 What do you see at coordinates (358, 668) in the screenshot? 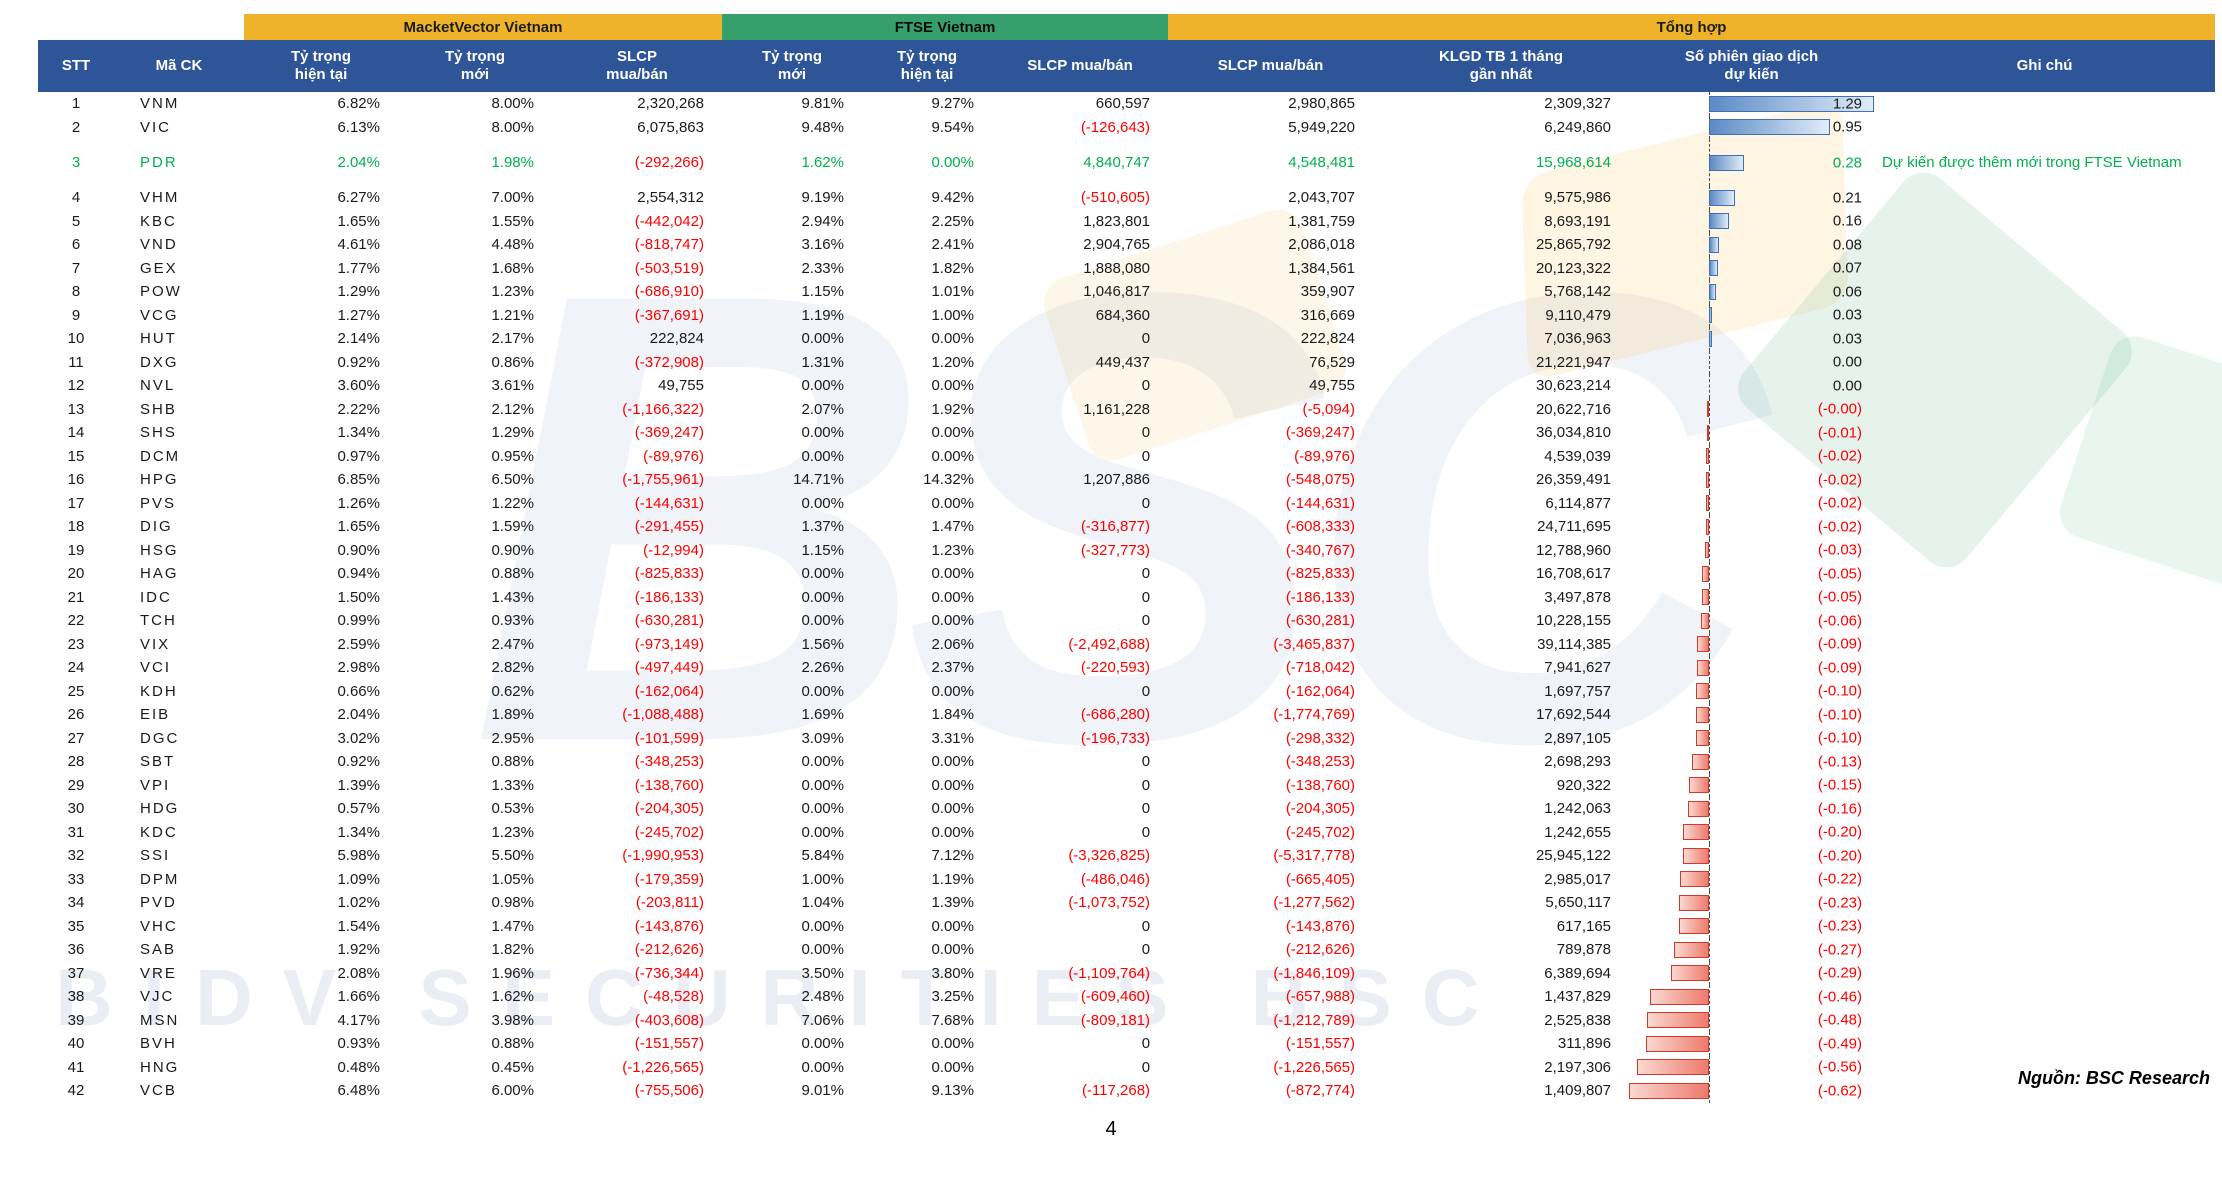
I see `cell-mv-cur: 2.98%` at bounding box center [358, 668].